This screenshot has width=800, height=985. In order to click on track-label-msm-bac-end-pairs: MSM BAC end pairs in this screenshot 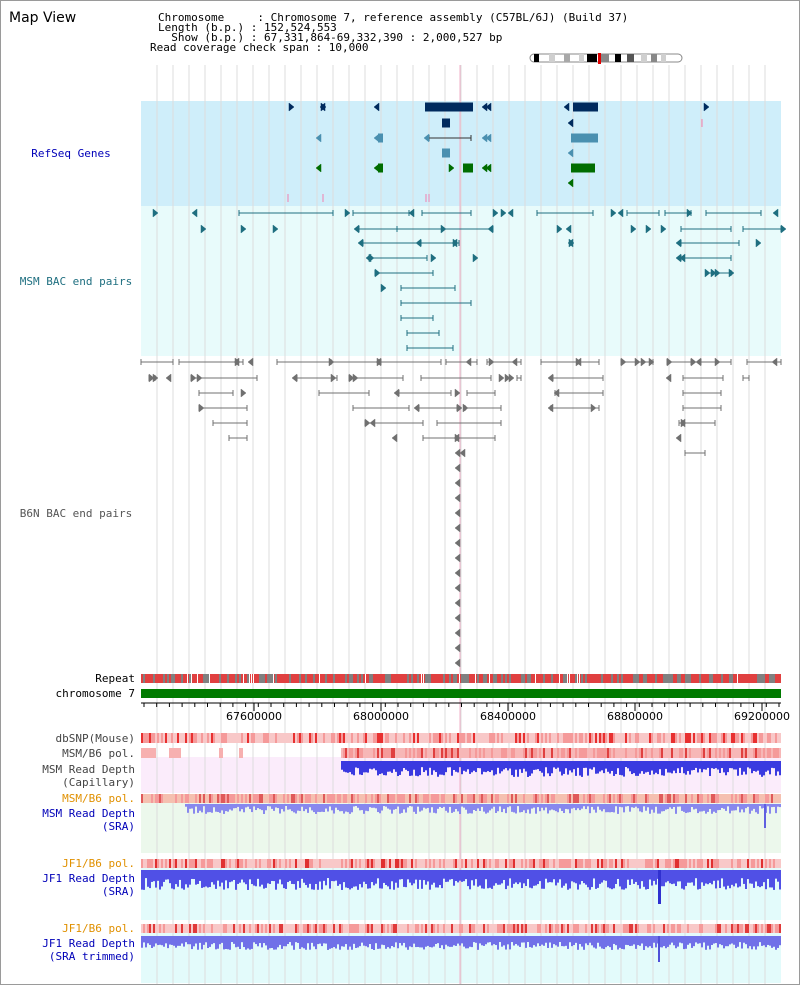, I will do `click(76, 281)`.